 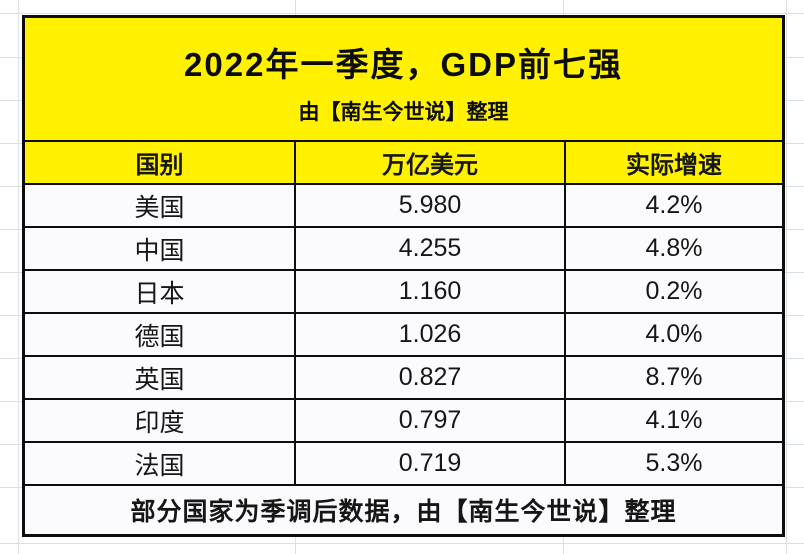 What do you see at coordinates (430, 463) in the screenshot?
I see `cell-gdp: 0.719` at bounding box center [430, 463].